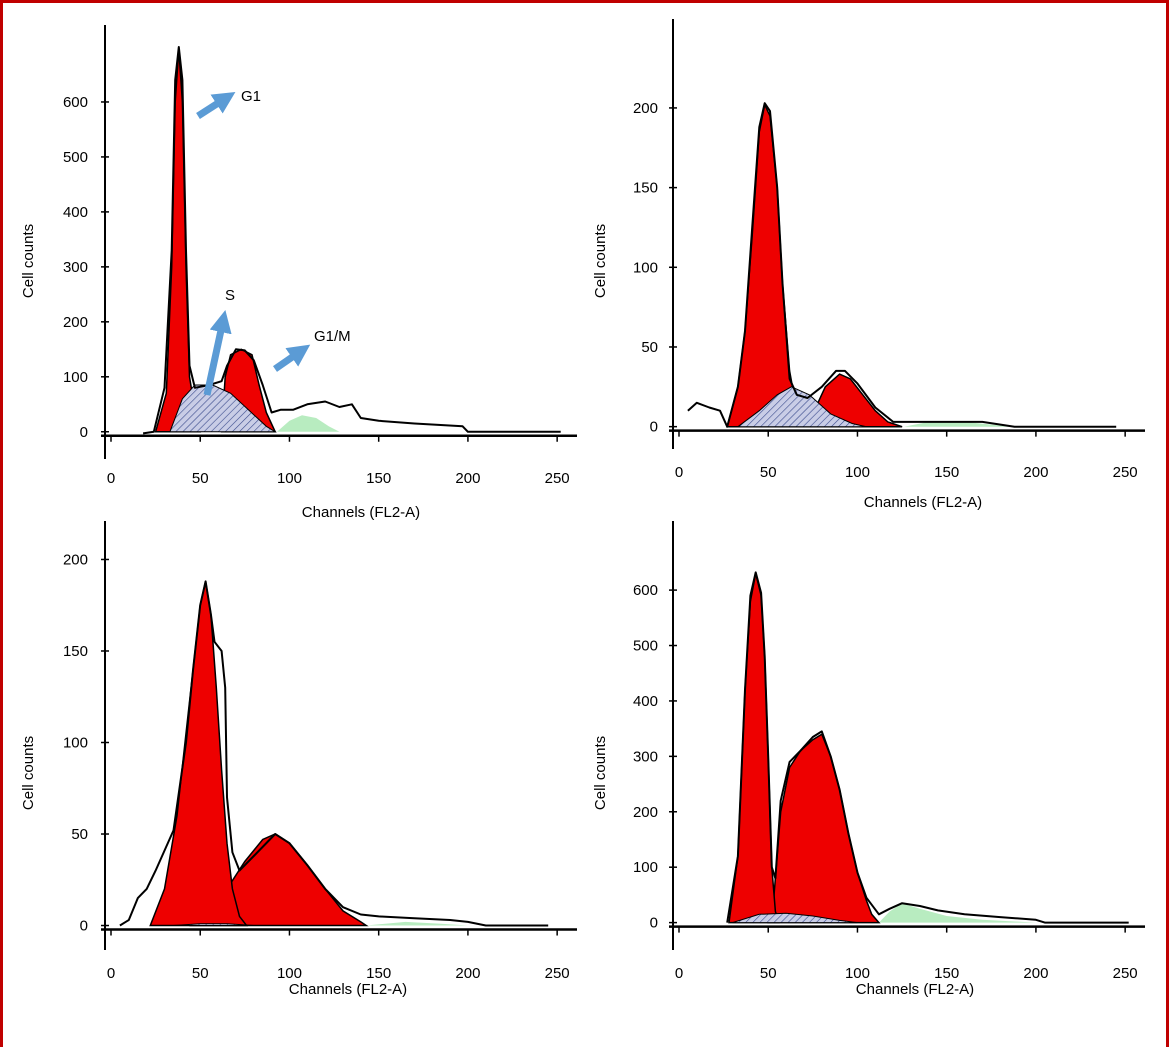 The width and height of the screenshot is (1169, 1050). What do you see at coordinates (216, 105) in the screenshot?
I see `annotation-arrow-g1` at bounding box center [216, 105].